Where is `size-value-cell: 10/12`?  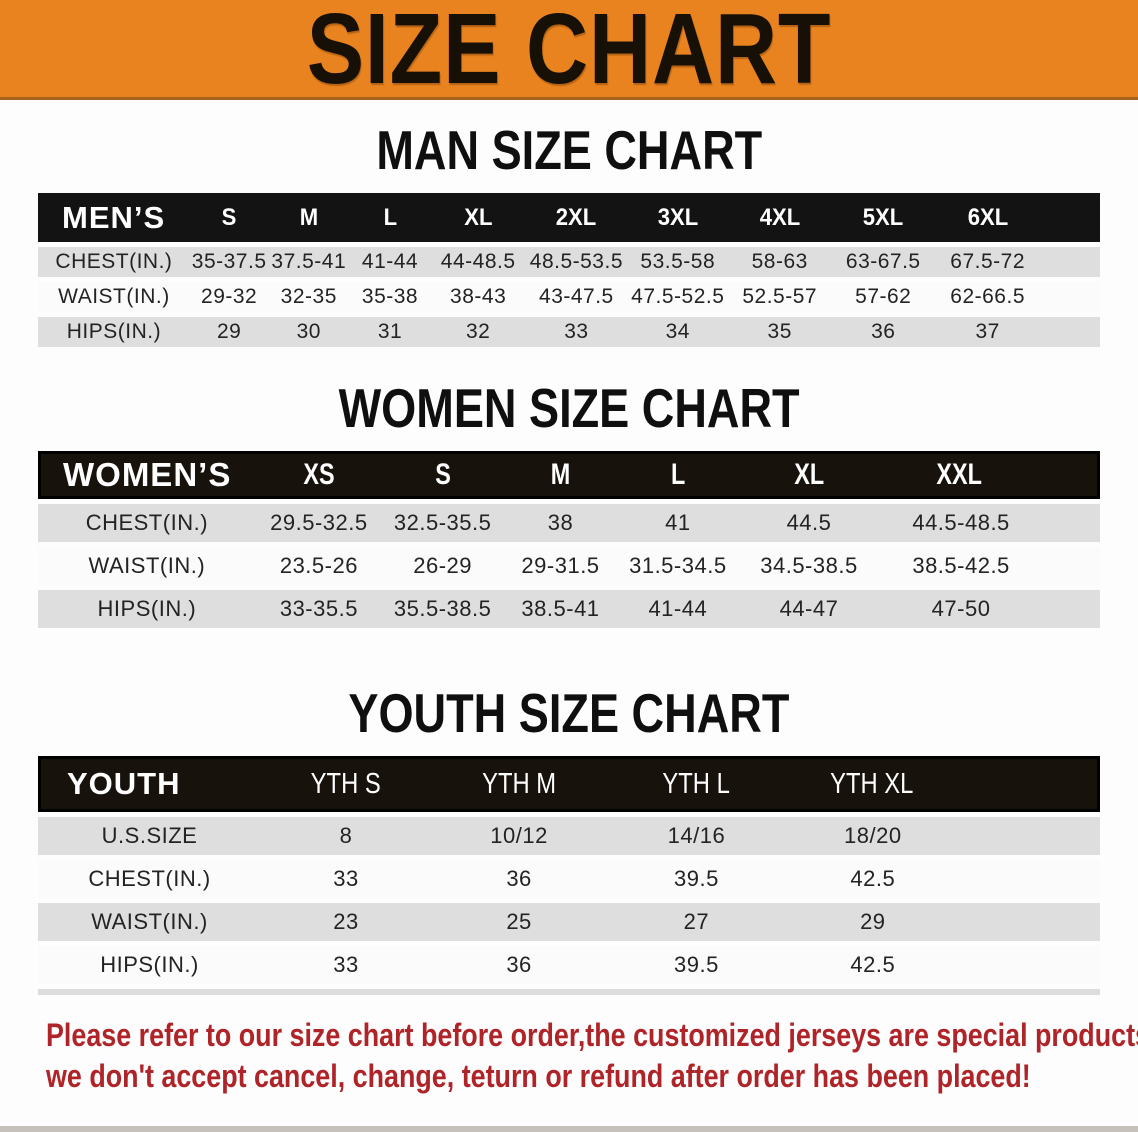 size-value-cell: 10/12 is located at coordinates (519, 836).